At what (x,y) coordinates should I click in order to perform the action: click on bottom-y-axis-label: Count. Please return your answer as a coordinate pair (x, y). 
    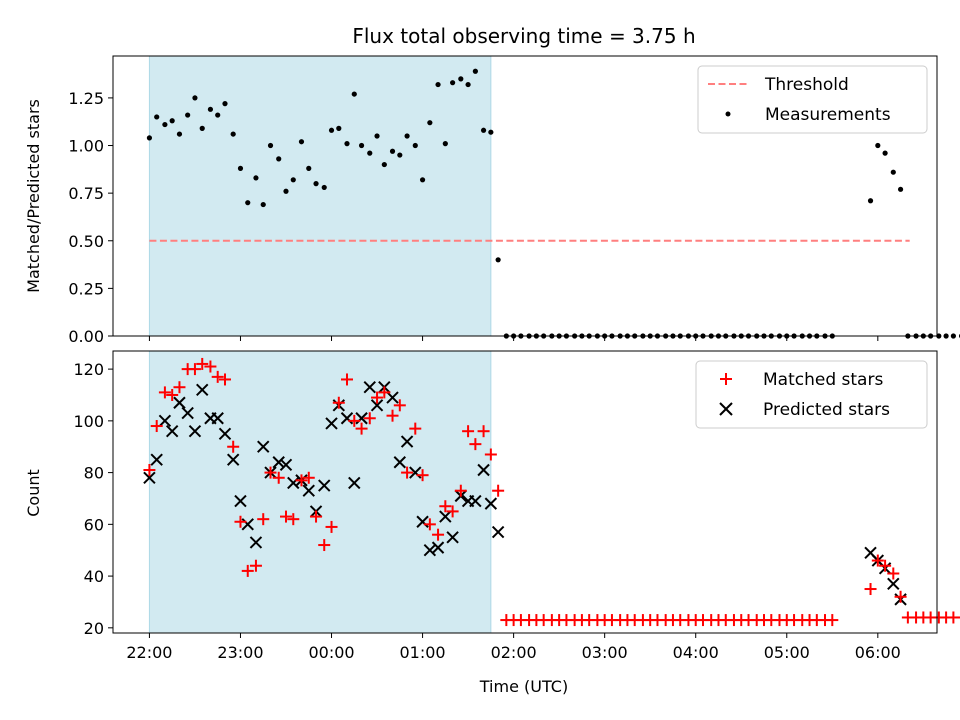
    Looking at the image, I should click on (33, 493).